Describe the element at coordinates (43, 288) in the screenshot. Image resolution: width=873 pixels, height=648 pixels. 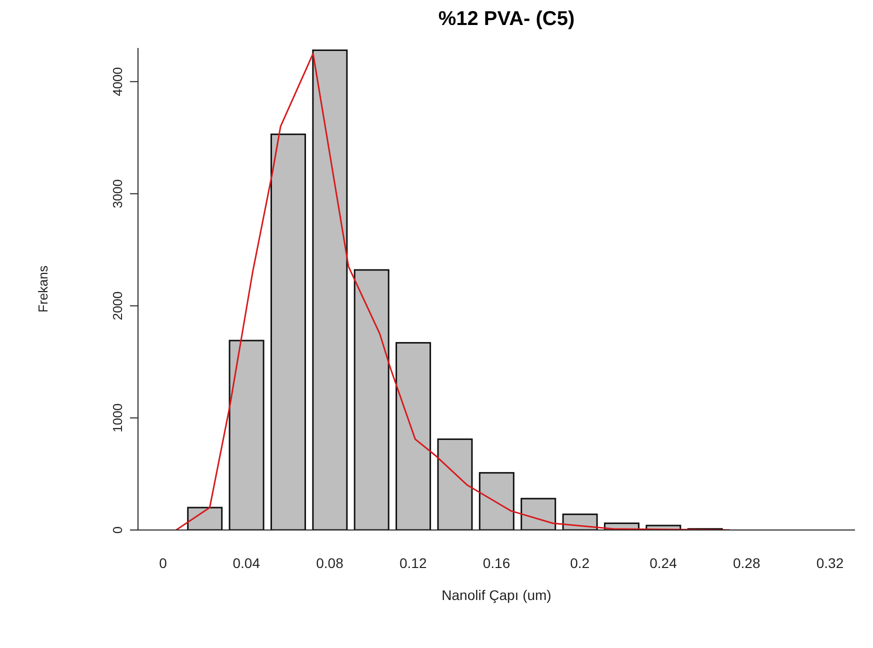
I see `y-axis-title: Frekans` at that location.